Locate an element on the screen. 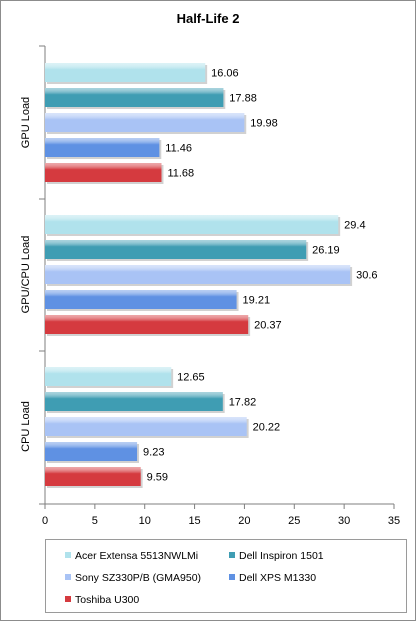 This screenshot has height=621, width=416. data-label: 19.21 is located at coordinates (257, 301).